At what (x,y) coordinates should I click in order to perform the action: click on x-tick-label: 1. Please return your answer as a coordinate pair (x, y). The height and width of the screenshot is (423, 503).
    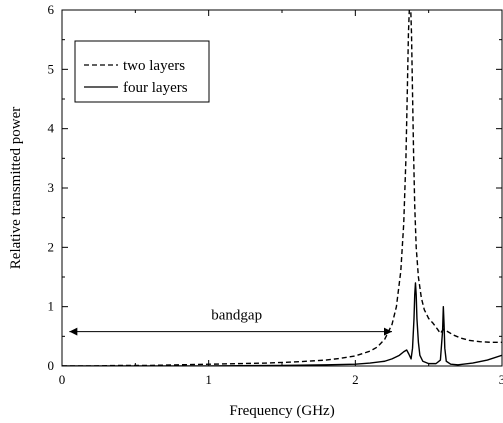
    Looking at the image, I should click on (208, 379).